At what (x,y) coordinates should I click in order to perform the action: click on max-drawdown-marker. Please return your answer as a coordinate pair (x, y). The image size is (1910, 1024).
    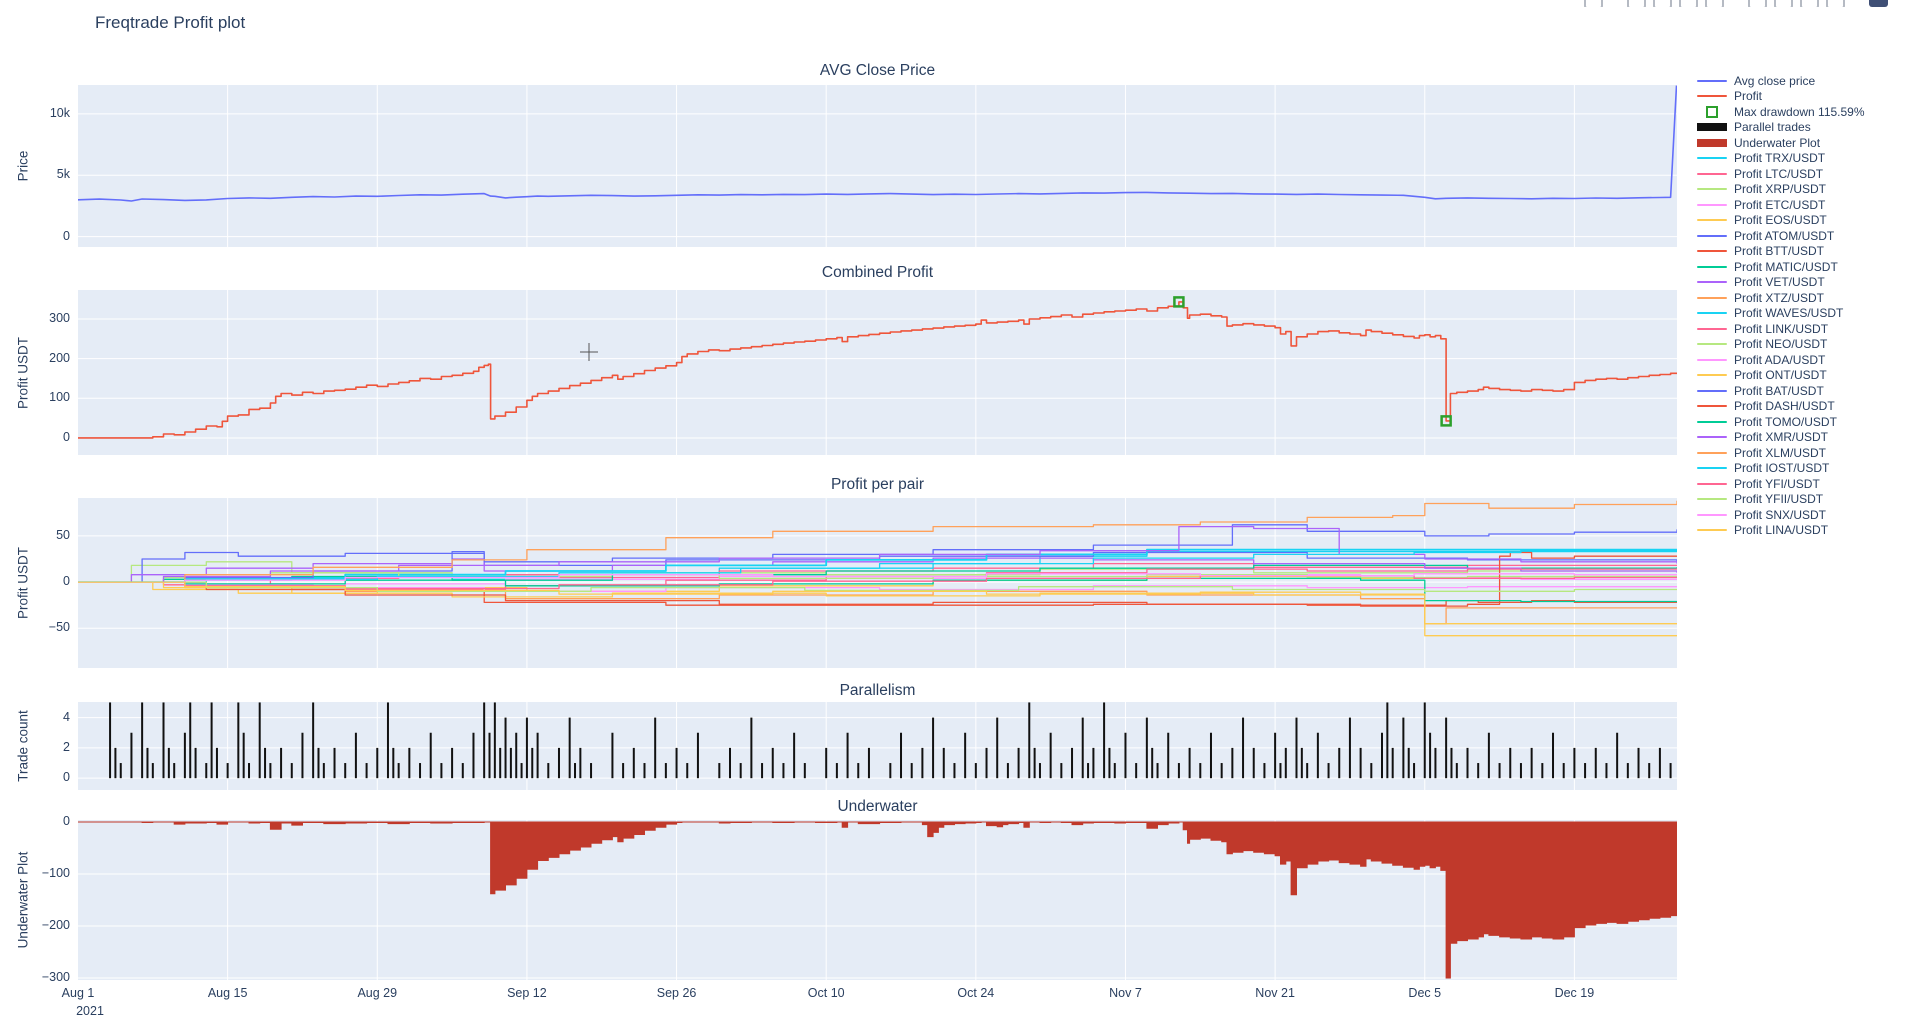
    Looking at the image, I should click on (1179, 302).